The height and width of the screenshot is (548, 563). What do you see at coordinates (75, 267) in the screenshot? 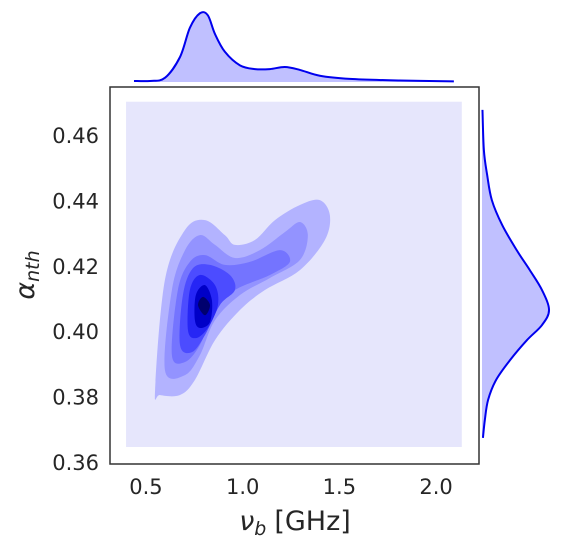
I see `y-tick-label: 0.42` at bounding box center [75, 267].